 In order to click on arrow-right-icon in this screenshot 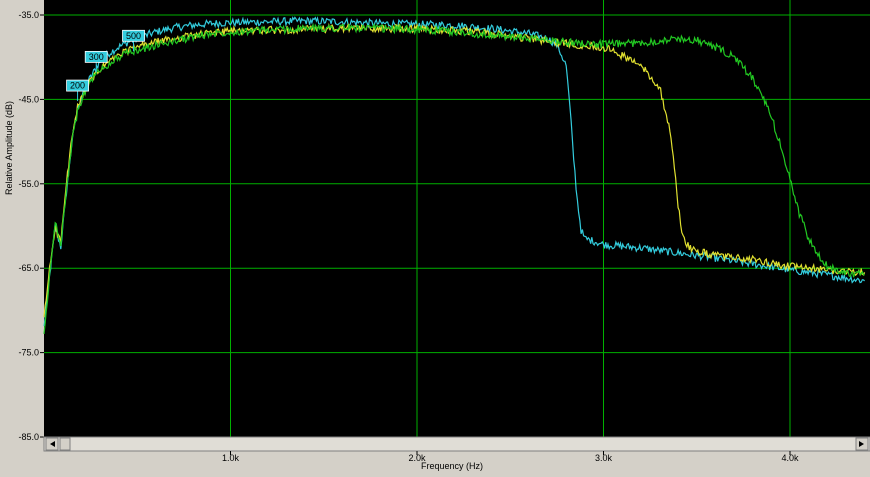, I will do `click(861, 444)`.